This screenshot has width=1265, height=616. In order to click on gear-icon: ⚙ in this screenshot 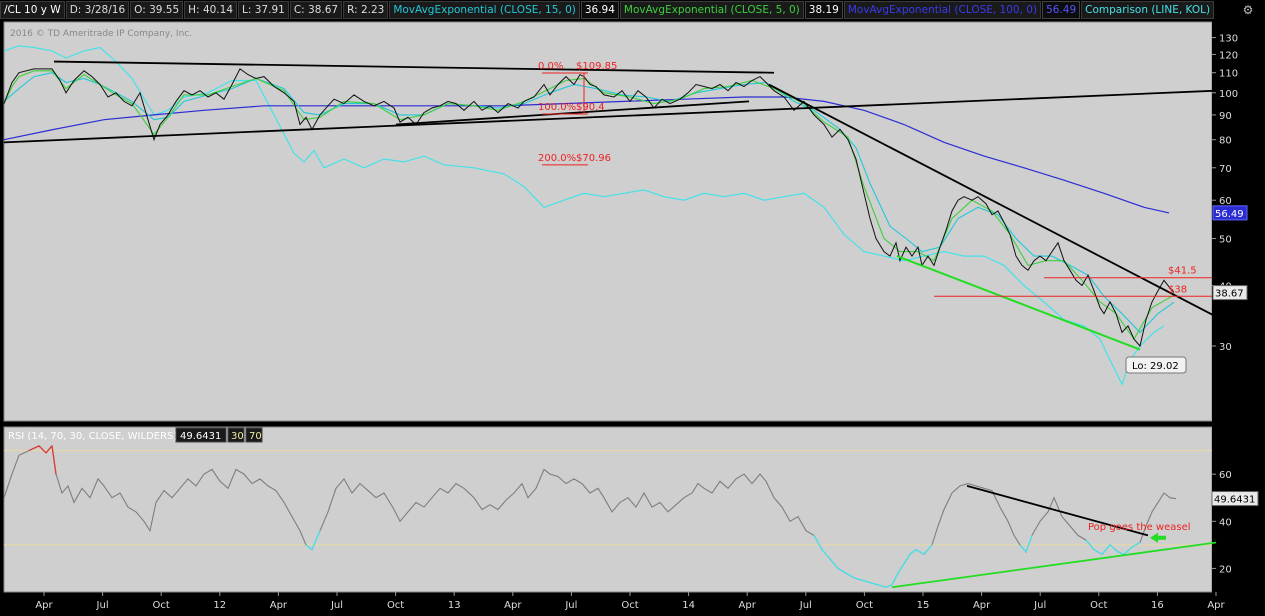, I will do `click(1248, 10)`.